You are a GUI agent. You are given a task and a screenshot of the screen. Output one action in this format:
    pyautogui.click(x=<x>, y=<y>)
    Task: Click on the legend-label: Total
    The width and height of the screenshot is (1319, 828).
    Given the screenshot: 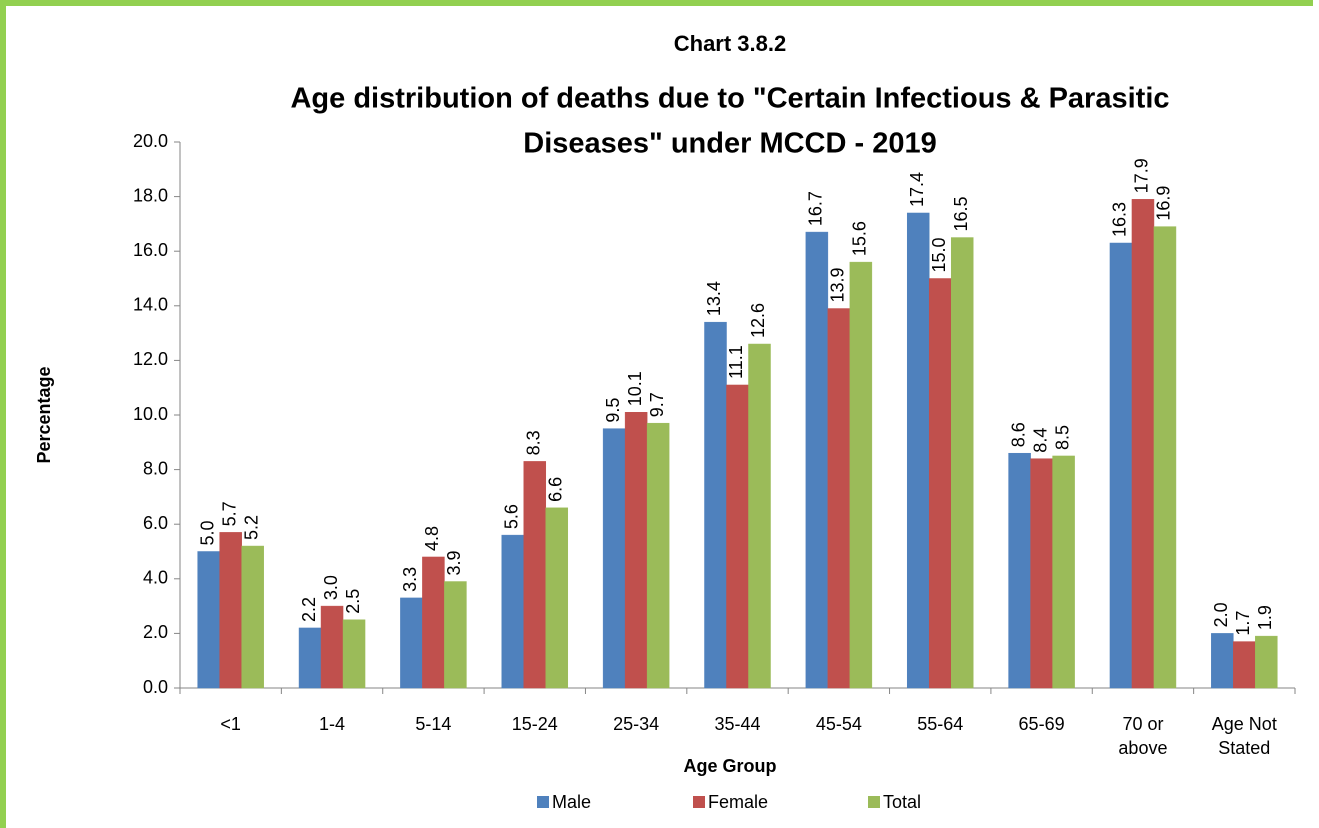 What is the action you would take?
    pyautogui.click(x=902, y=802)
    